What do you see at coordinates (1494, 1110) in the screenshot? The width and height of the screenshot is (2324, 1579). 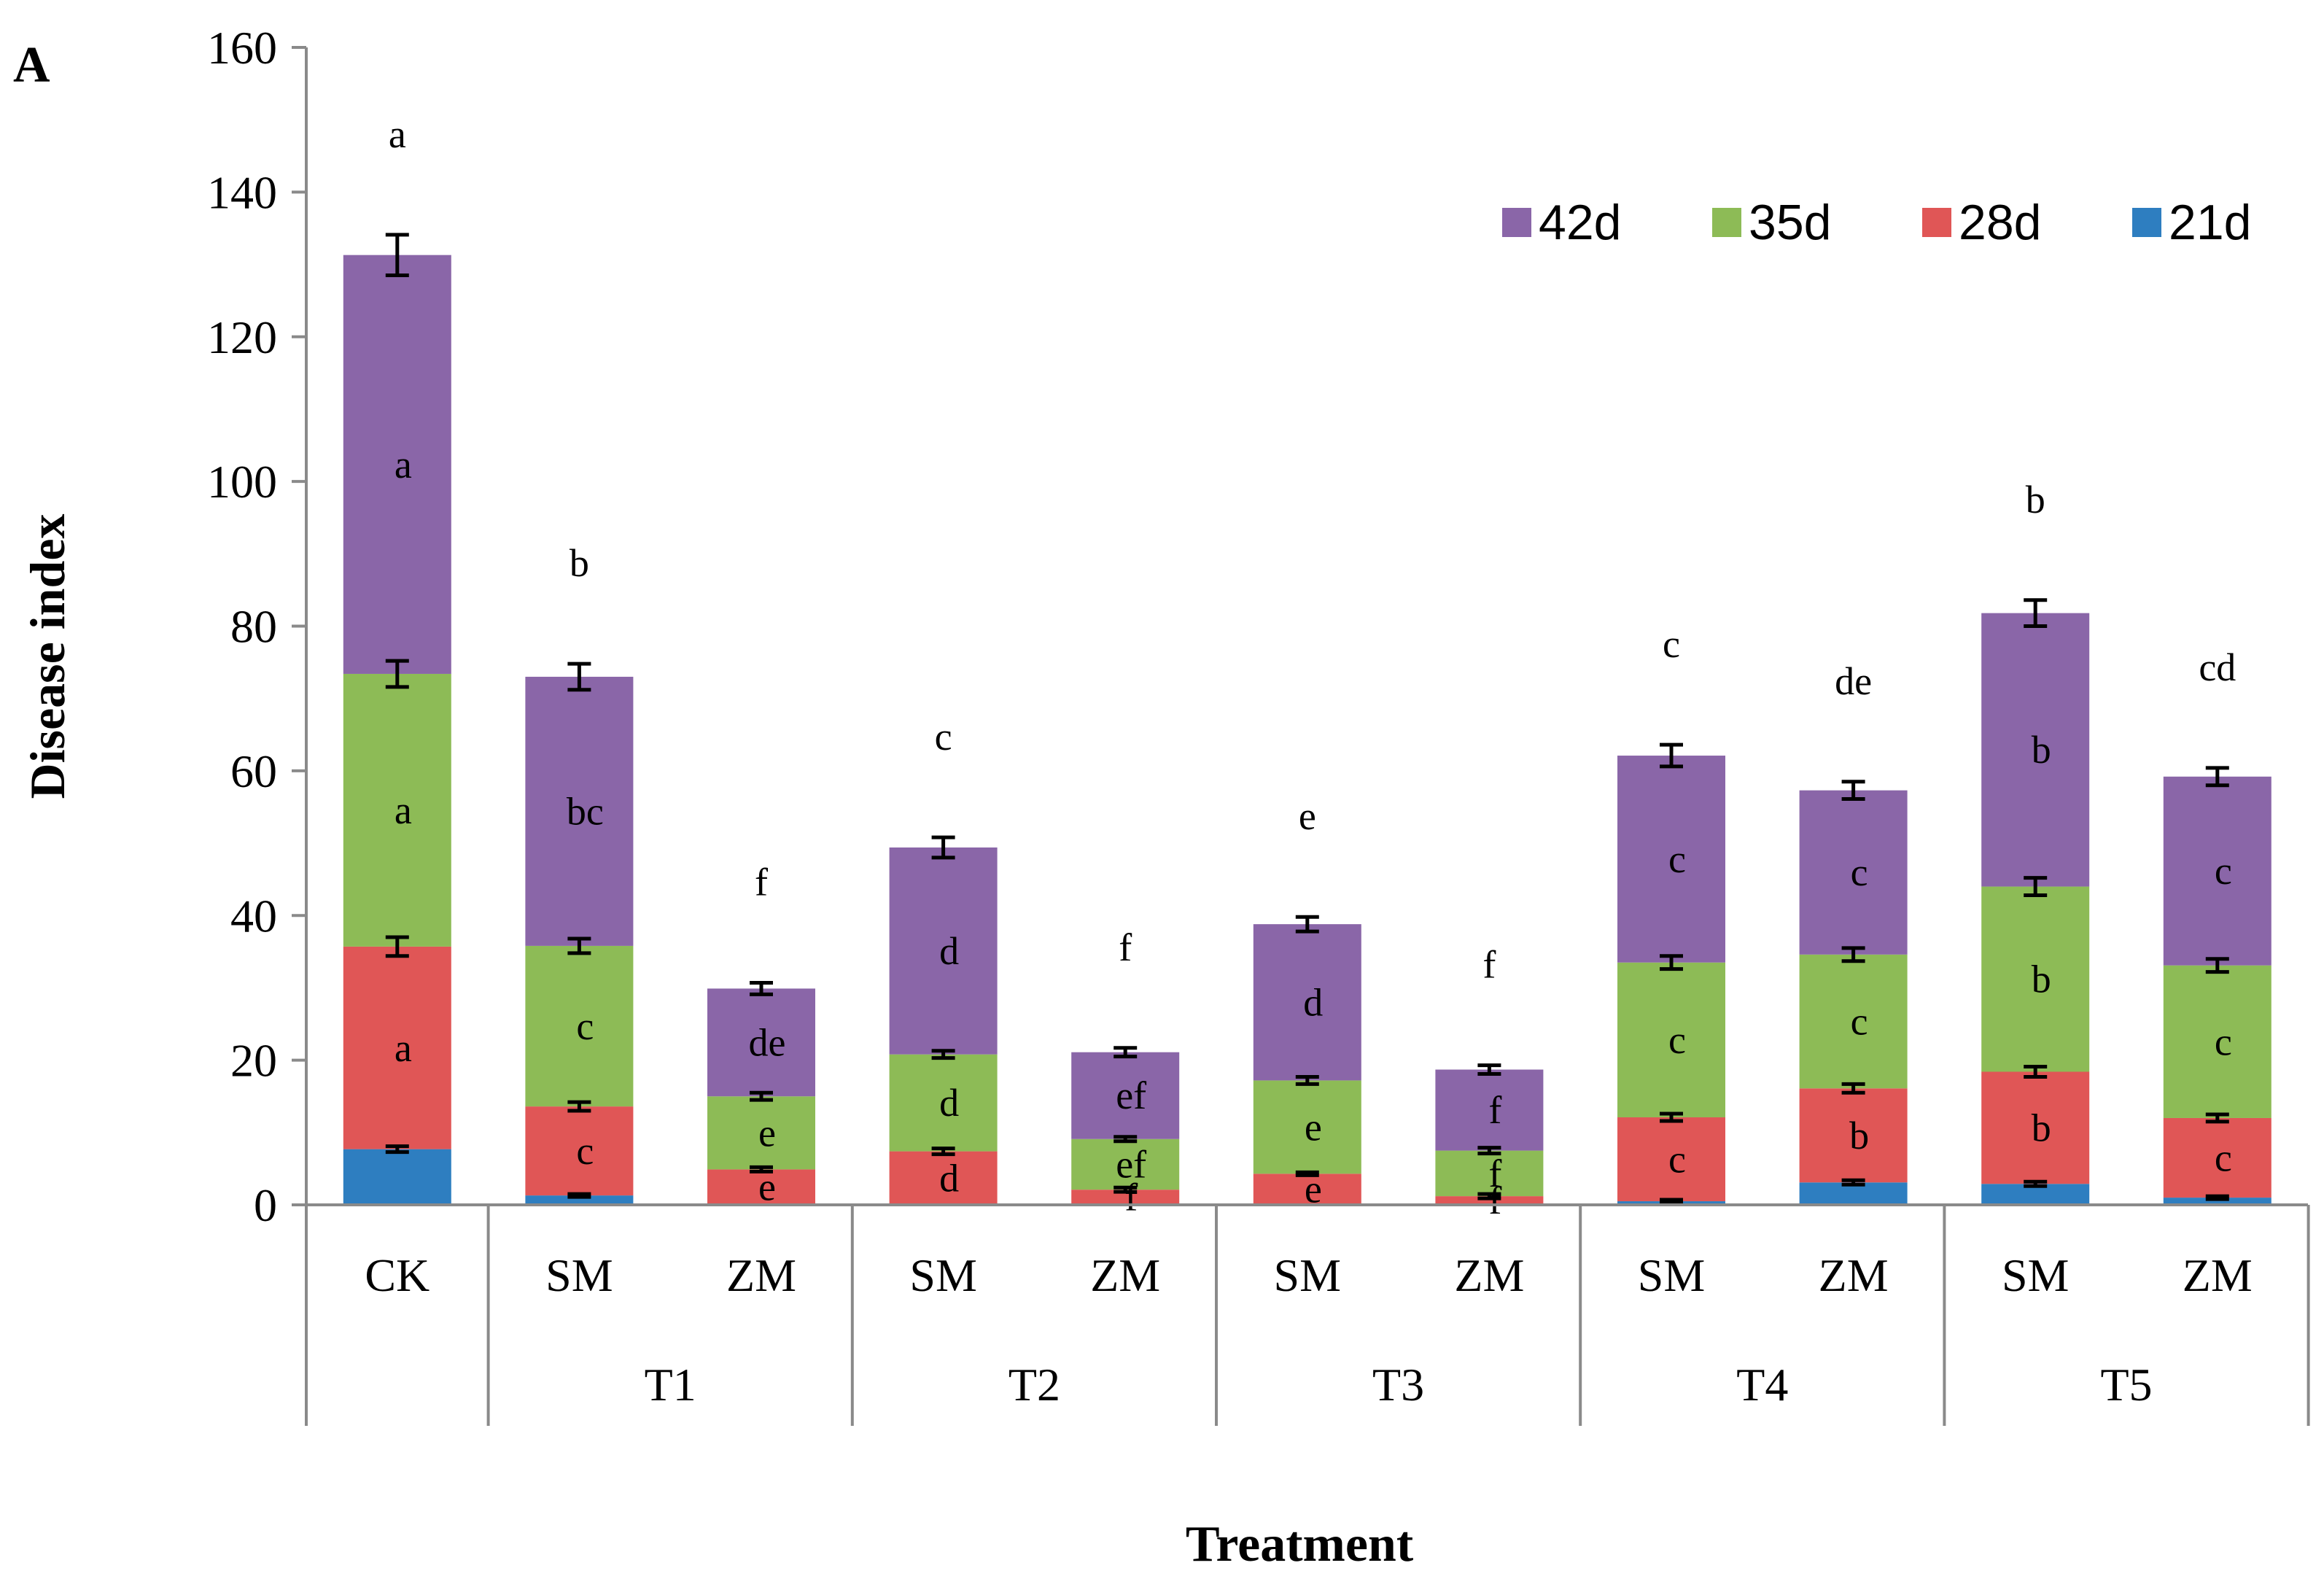 I see `significance-letter-42d: f` at bounding box center [1494, 1110].